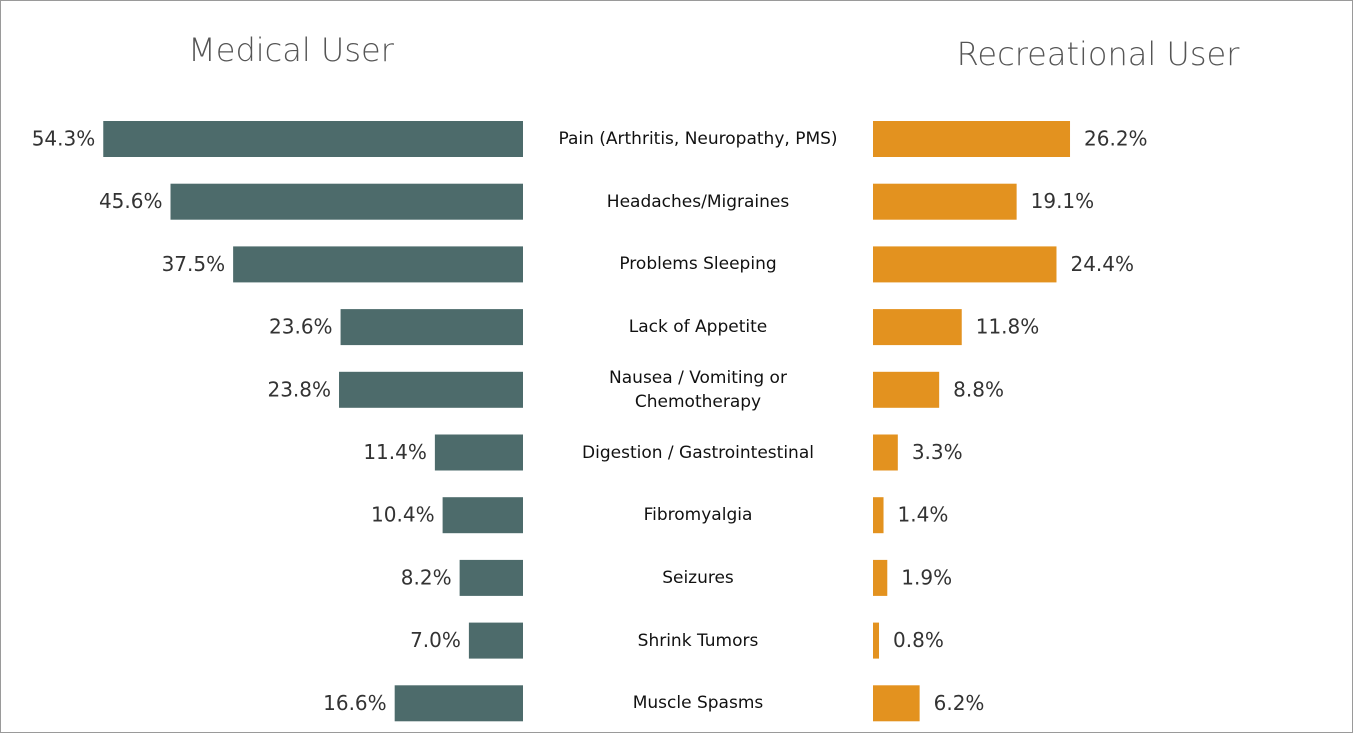  I want to click on value-label: 3.3%, so click(937, 452).